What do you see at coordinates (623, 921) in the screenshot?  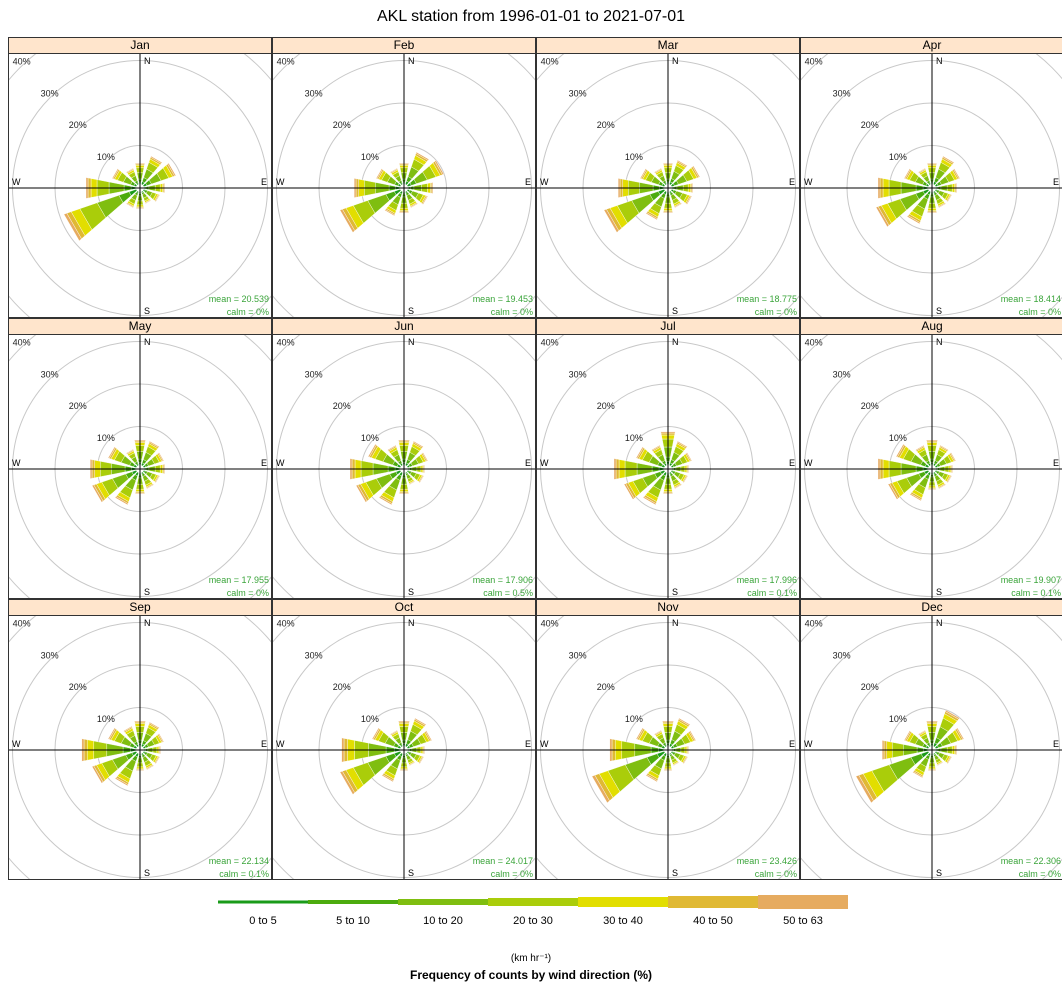 I see `legend-label: 30 to 40` at bounding box center [623, 921].